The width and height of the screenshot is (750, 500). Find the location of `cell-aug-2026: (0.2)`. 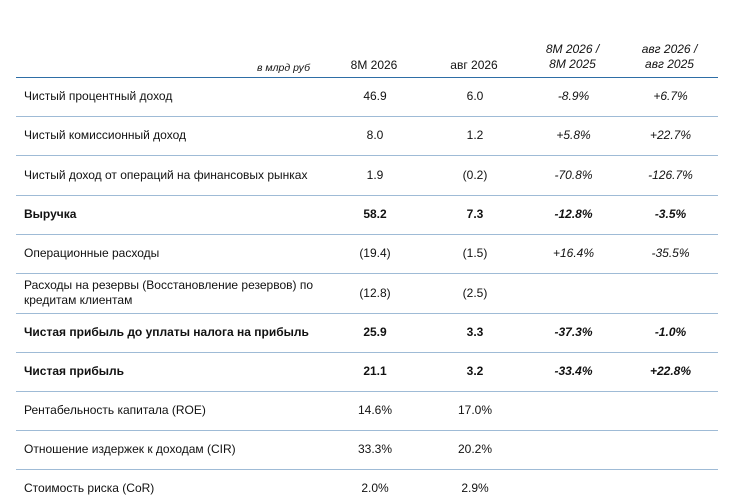

cell-aug-2026: (0.2) is located at coordinates (474, 175).